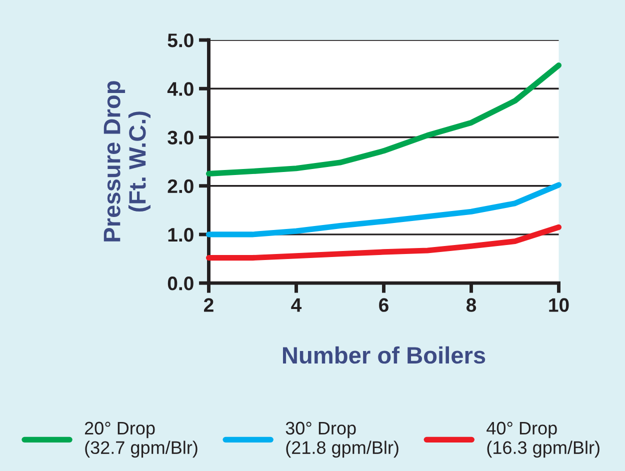  I want to click on y-axis-title: Pressure Drop (Ft. W.C.), so click(127, 161).